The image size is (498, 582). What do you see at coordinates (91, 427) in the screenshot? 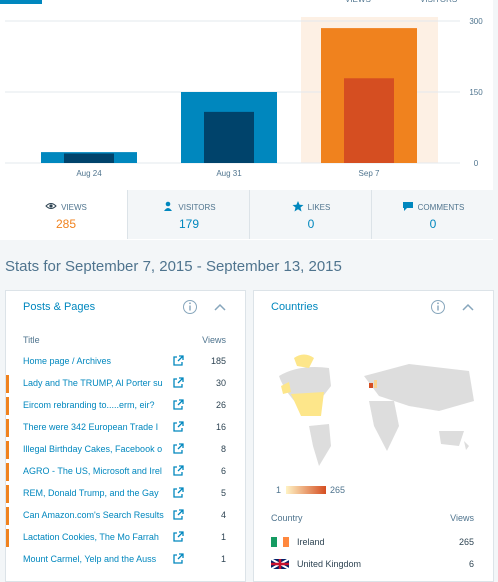
I see `post-title: There were 342 European Trade I` at bounding box center [91, 427].